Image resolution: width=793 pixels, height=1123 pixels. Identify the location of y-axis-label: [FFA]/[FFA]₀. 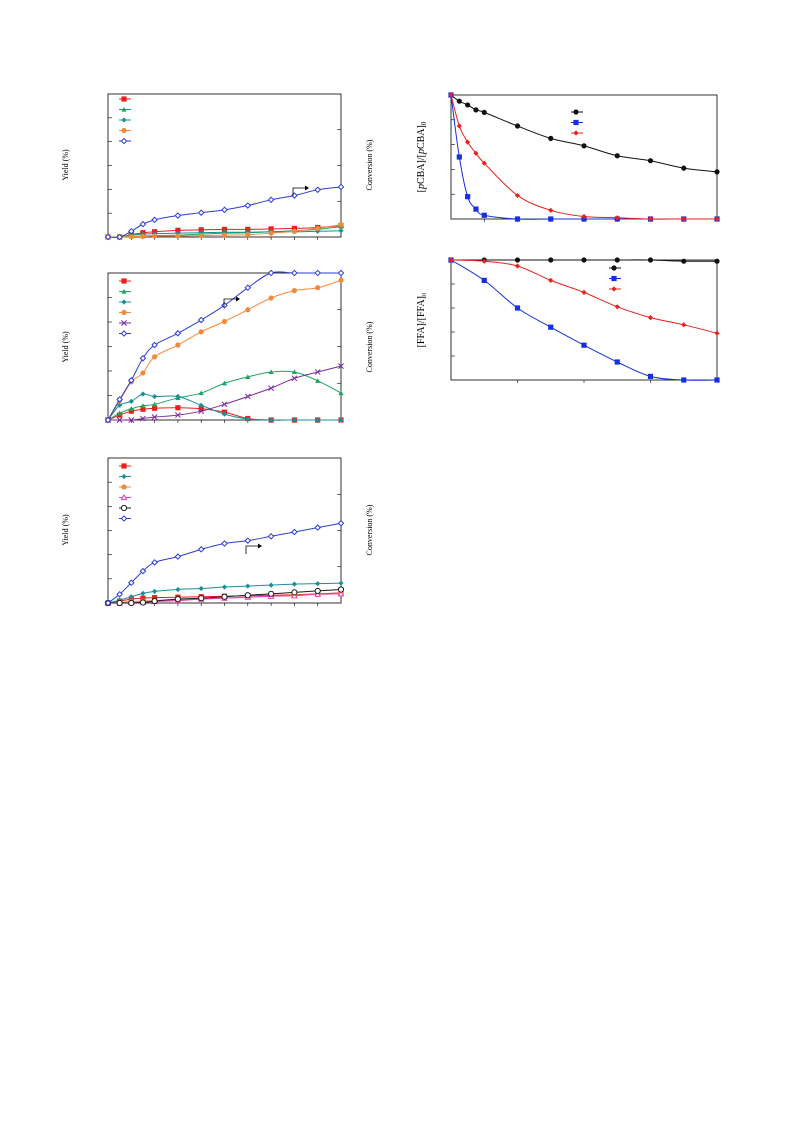
(421, 319).